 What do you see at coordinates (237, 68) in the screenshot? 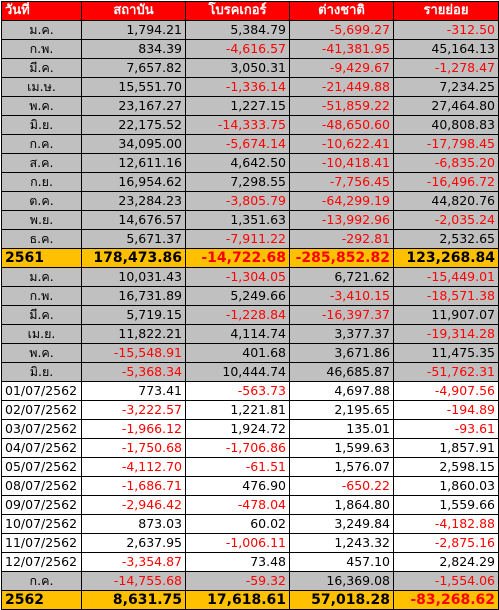
I see `broker-cell: 3,050.31` at bounding box center [237, 68].